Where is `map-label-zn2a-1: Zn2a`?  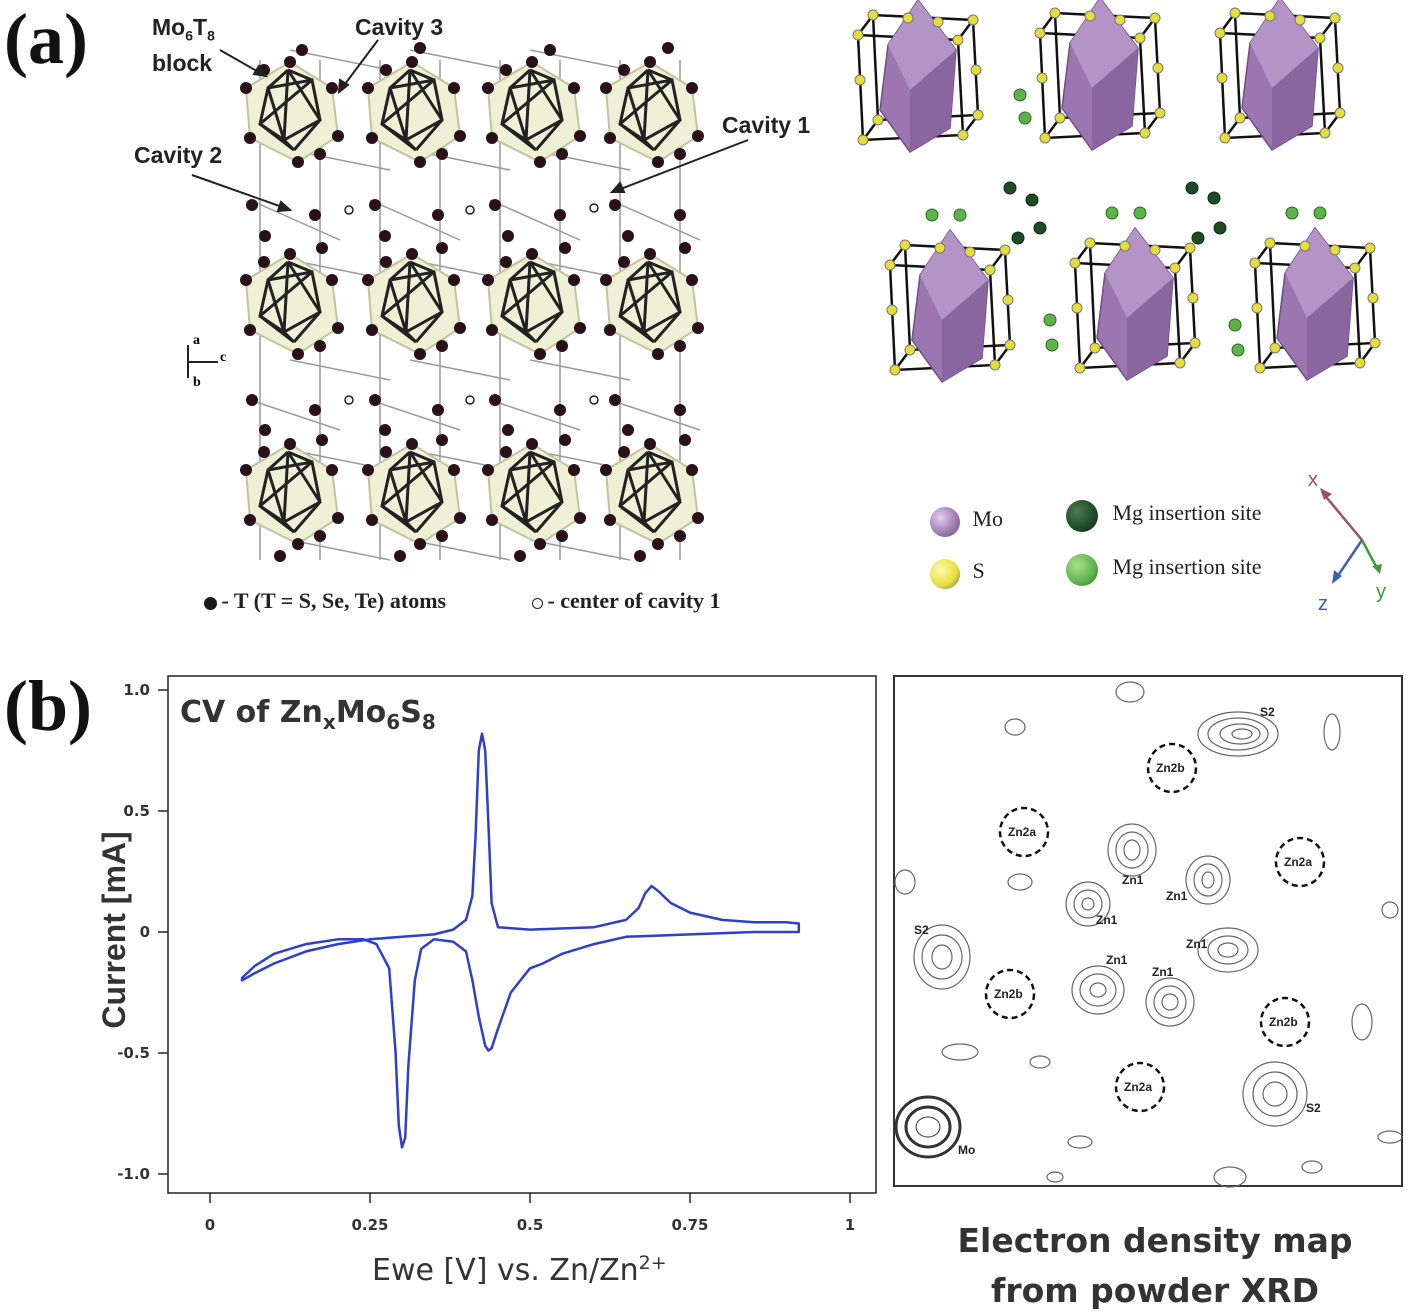 map-label-zn2a-1: Zn2a is located at coordinates (1022, 832).